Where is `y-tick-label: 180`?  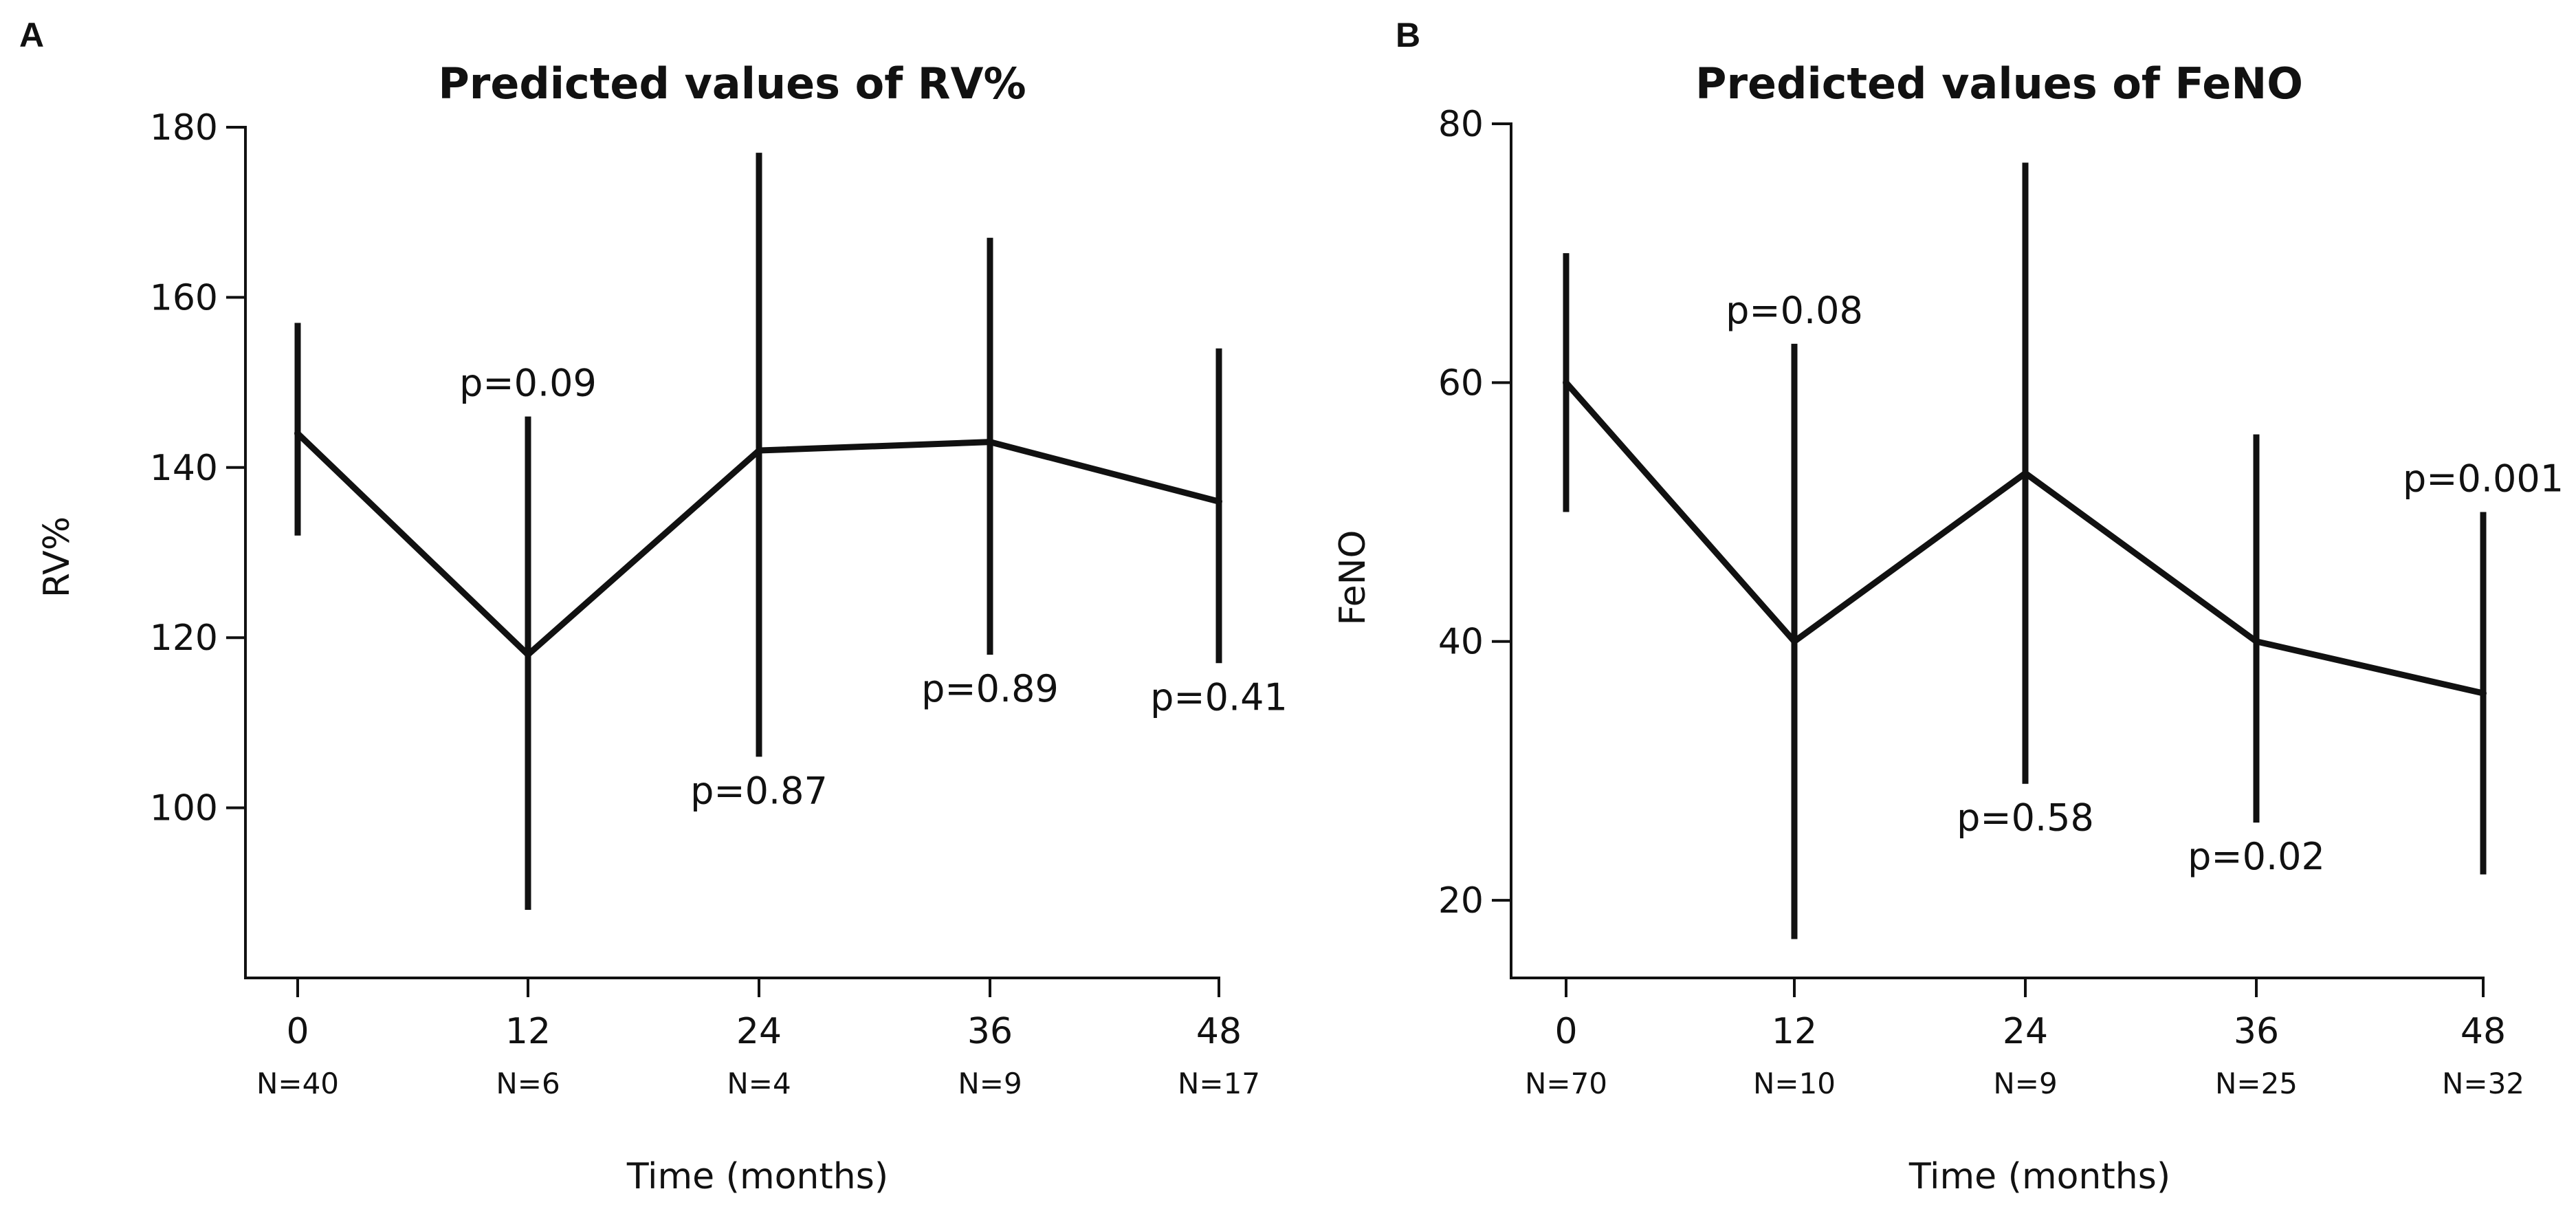 y-tick-label: 180 is located at coordinates (184, 128).